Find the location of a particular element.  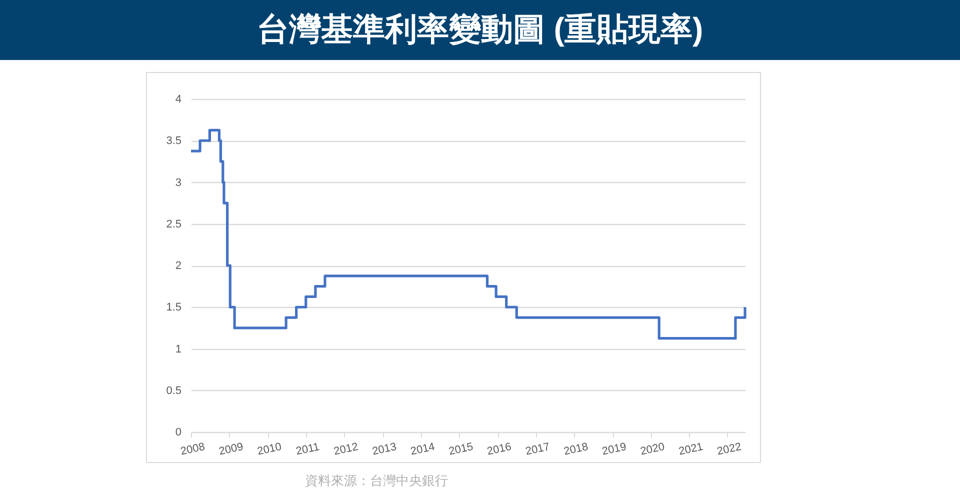

x-tick-label: 2012 is located at coordinates (346, 449).